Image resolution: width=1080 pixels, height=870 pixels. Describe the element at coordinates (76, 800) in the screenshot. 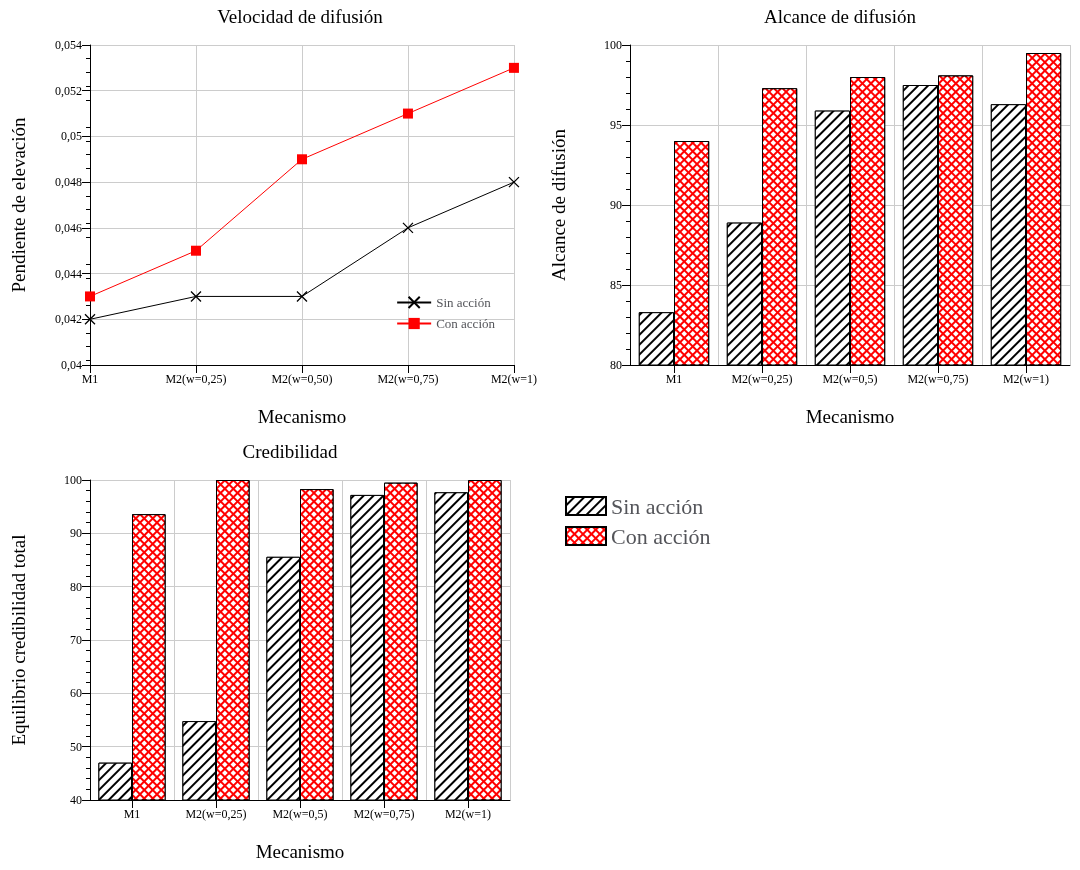

I see `y-tick-label: 40` at that location.